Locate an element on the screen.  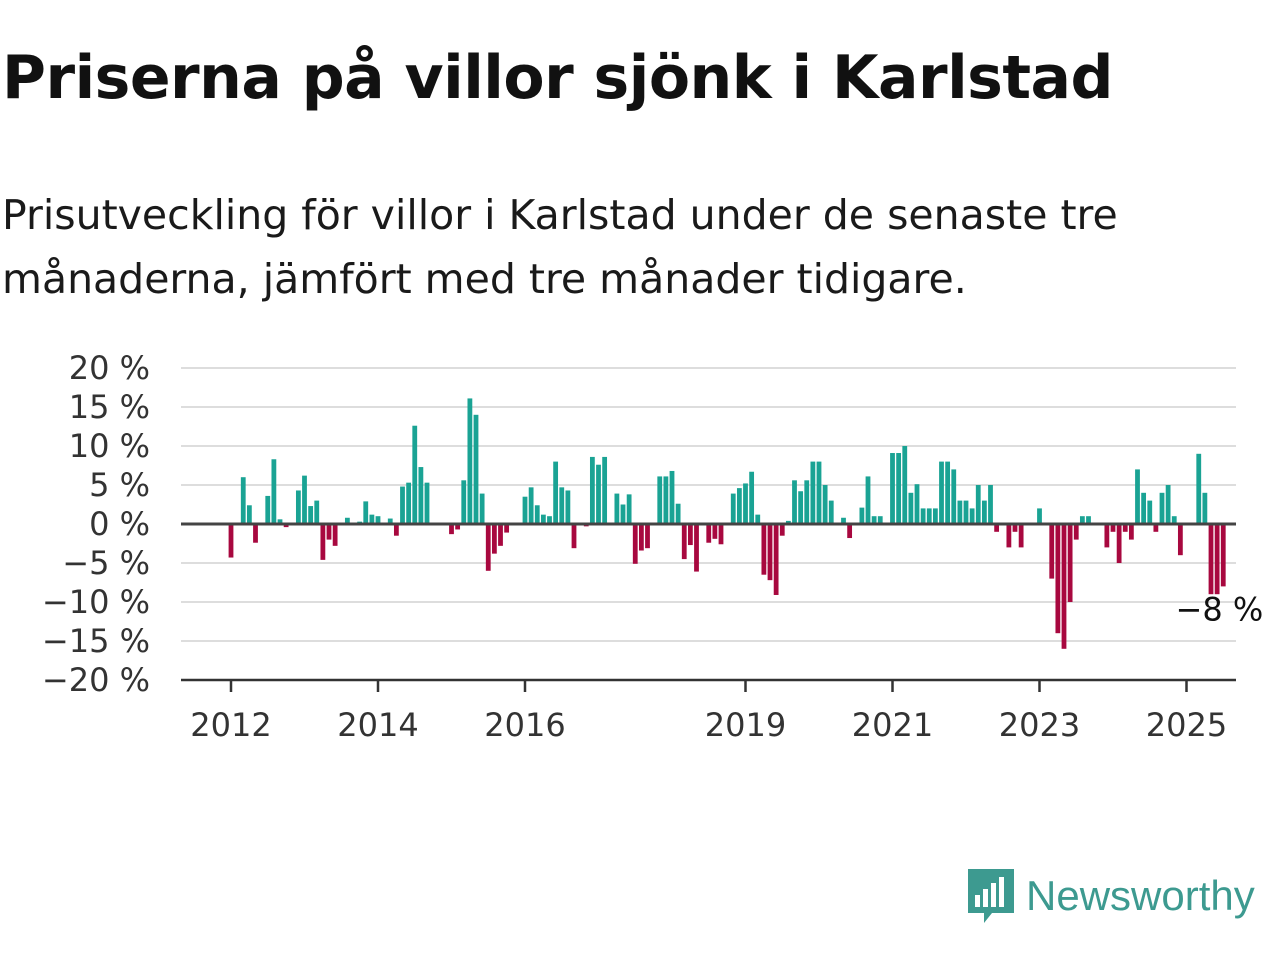
x-tick-label: 2012 is located at coordinates (230, 725).